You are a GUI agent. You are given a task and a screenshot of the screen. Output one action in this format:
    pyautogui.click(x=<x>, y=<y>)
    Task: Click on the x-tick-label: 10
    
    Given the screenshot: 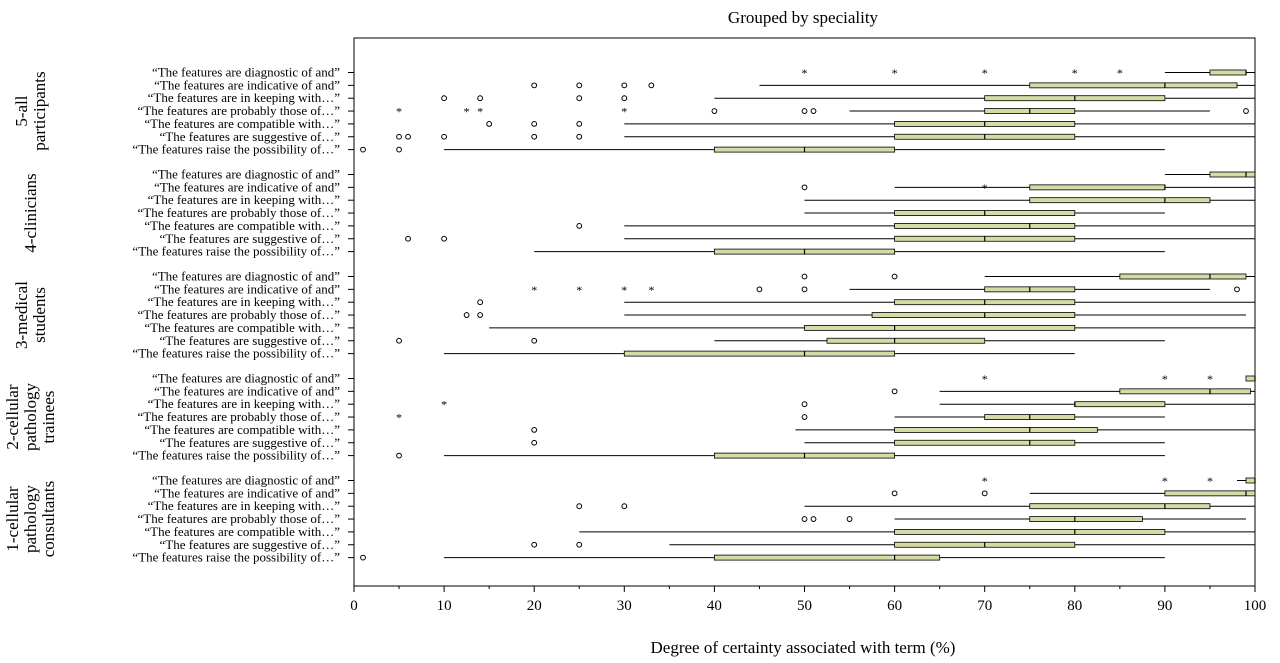 What is the action you would take?
    pyautogui.click(x=444, y=606)
    